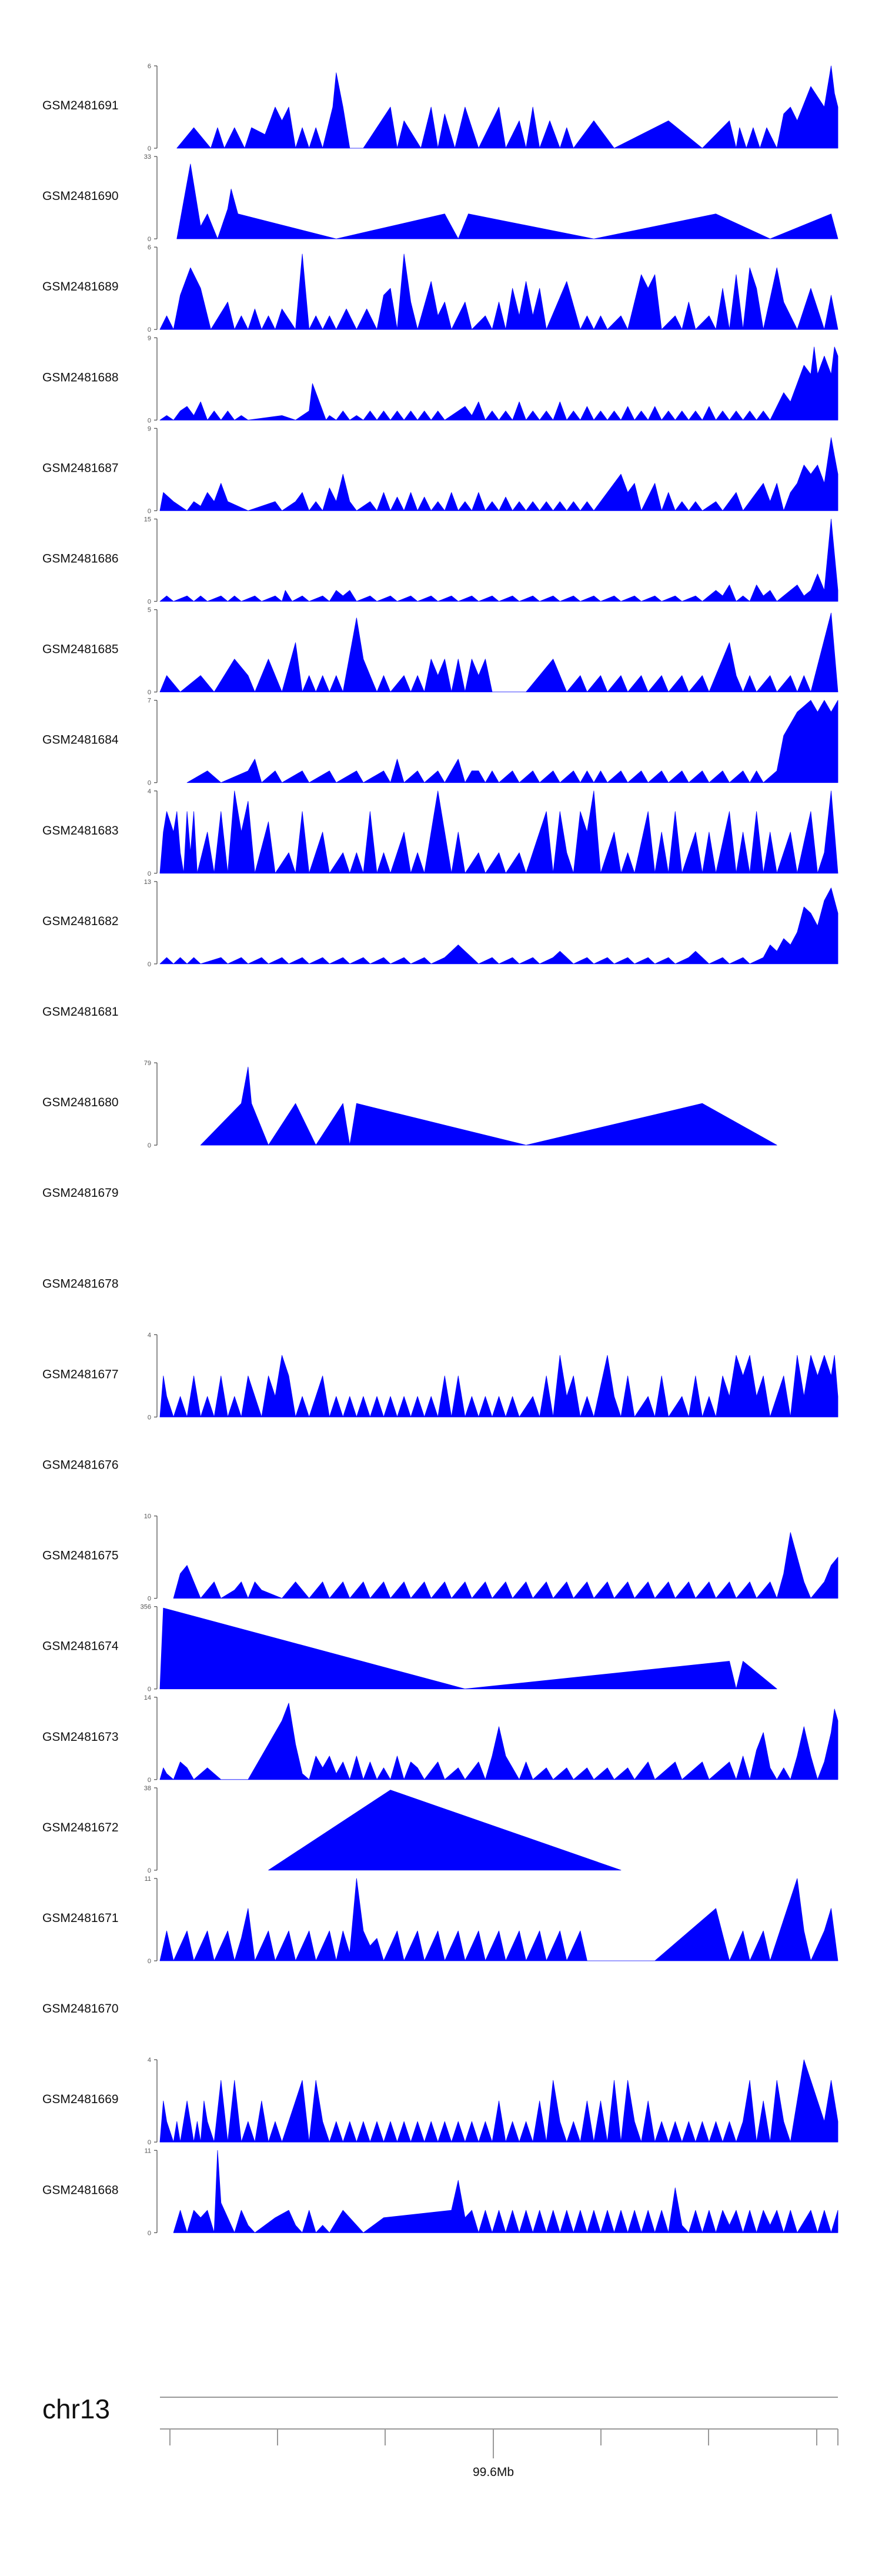 The image size is (882, 2576). Describe the element at coordinates (80, 2190) in the screenshot. I see `track-label: GSM2481668` at that location.